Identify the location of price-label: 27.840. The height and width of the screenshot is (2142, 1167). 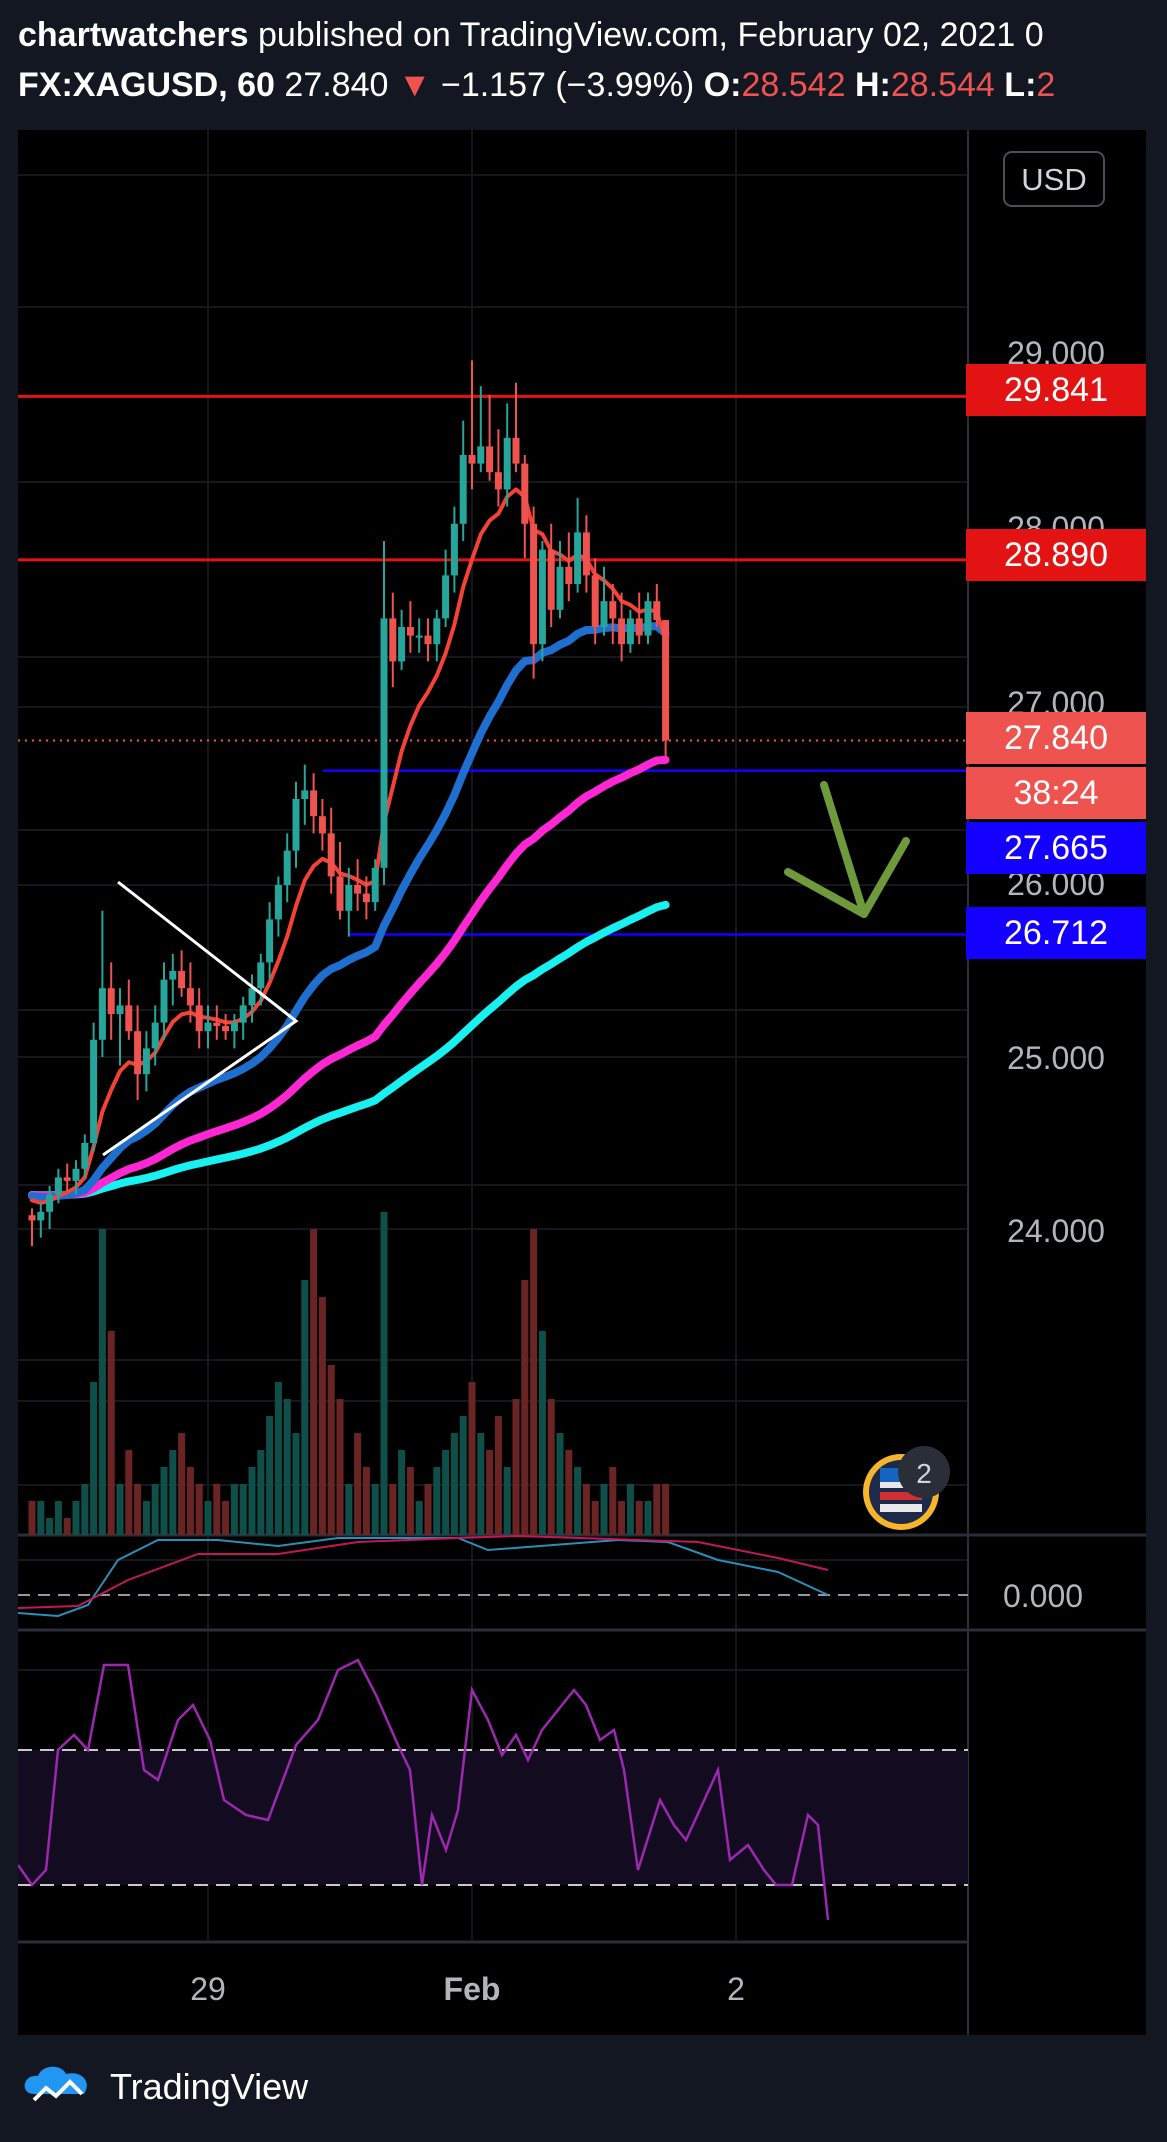
(1056, 738).